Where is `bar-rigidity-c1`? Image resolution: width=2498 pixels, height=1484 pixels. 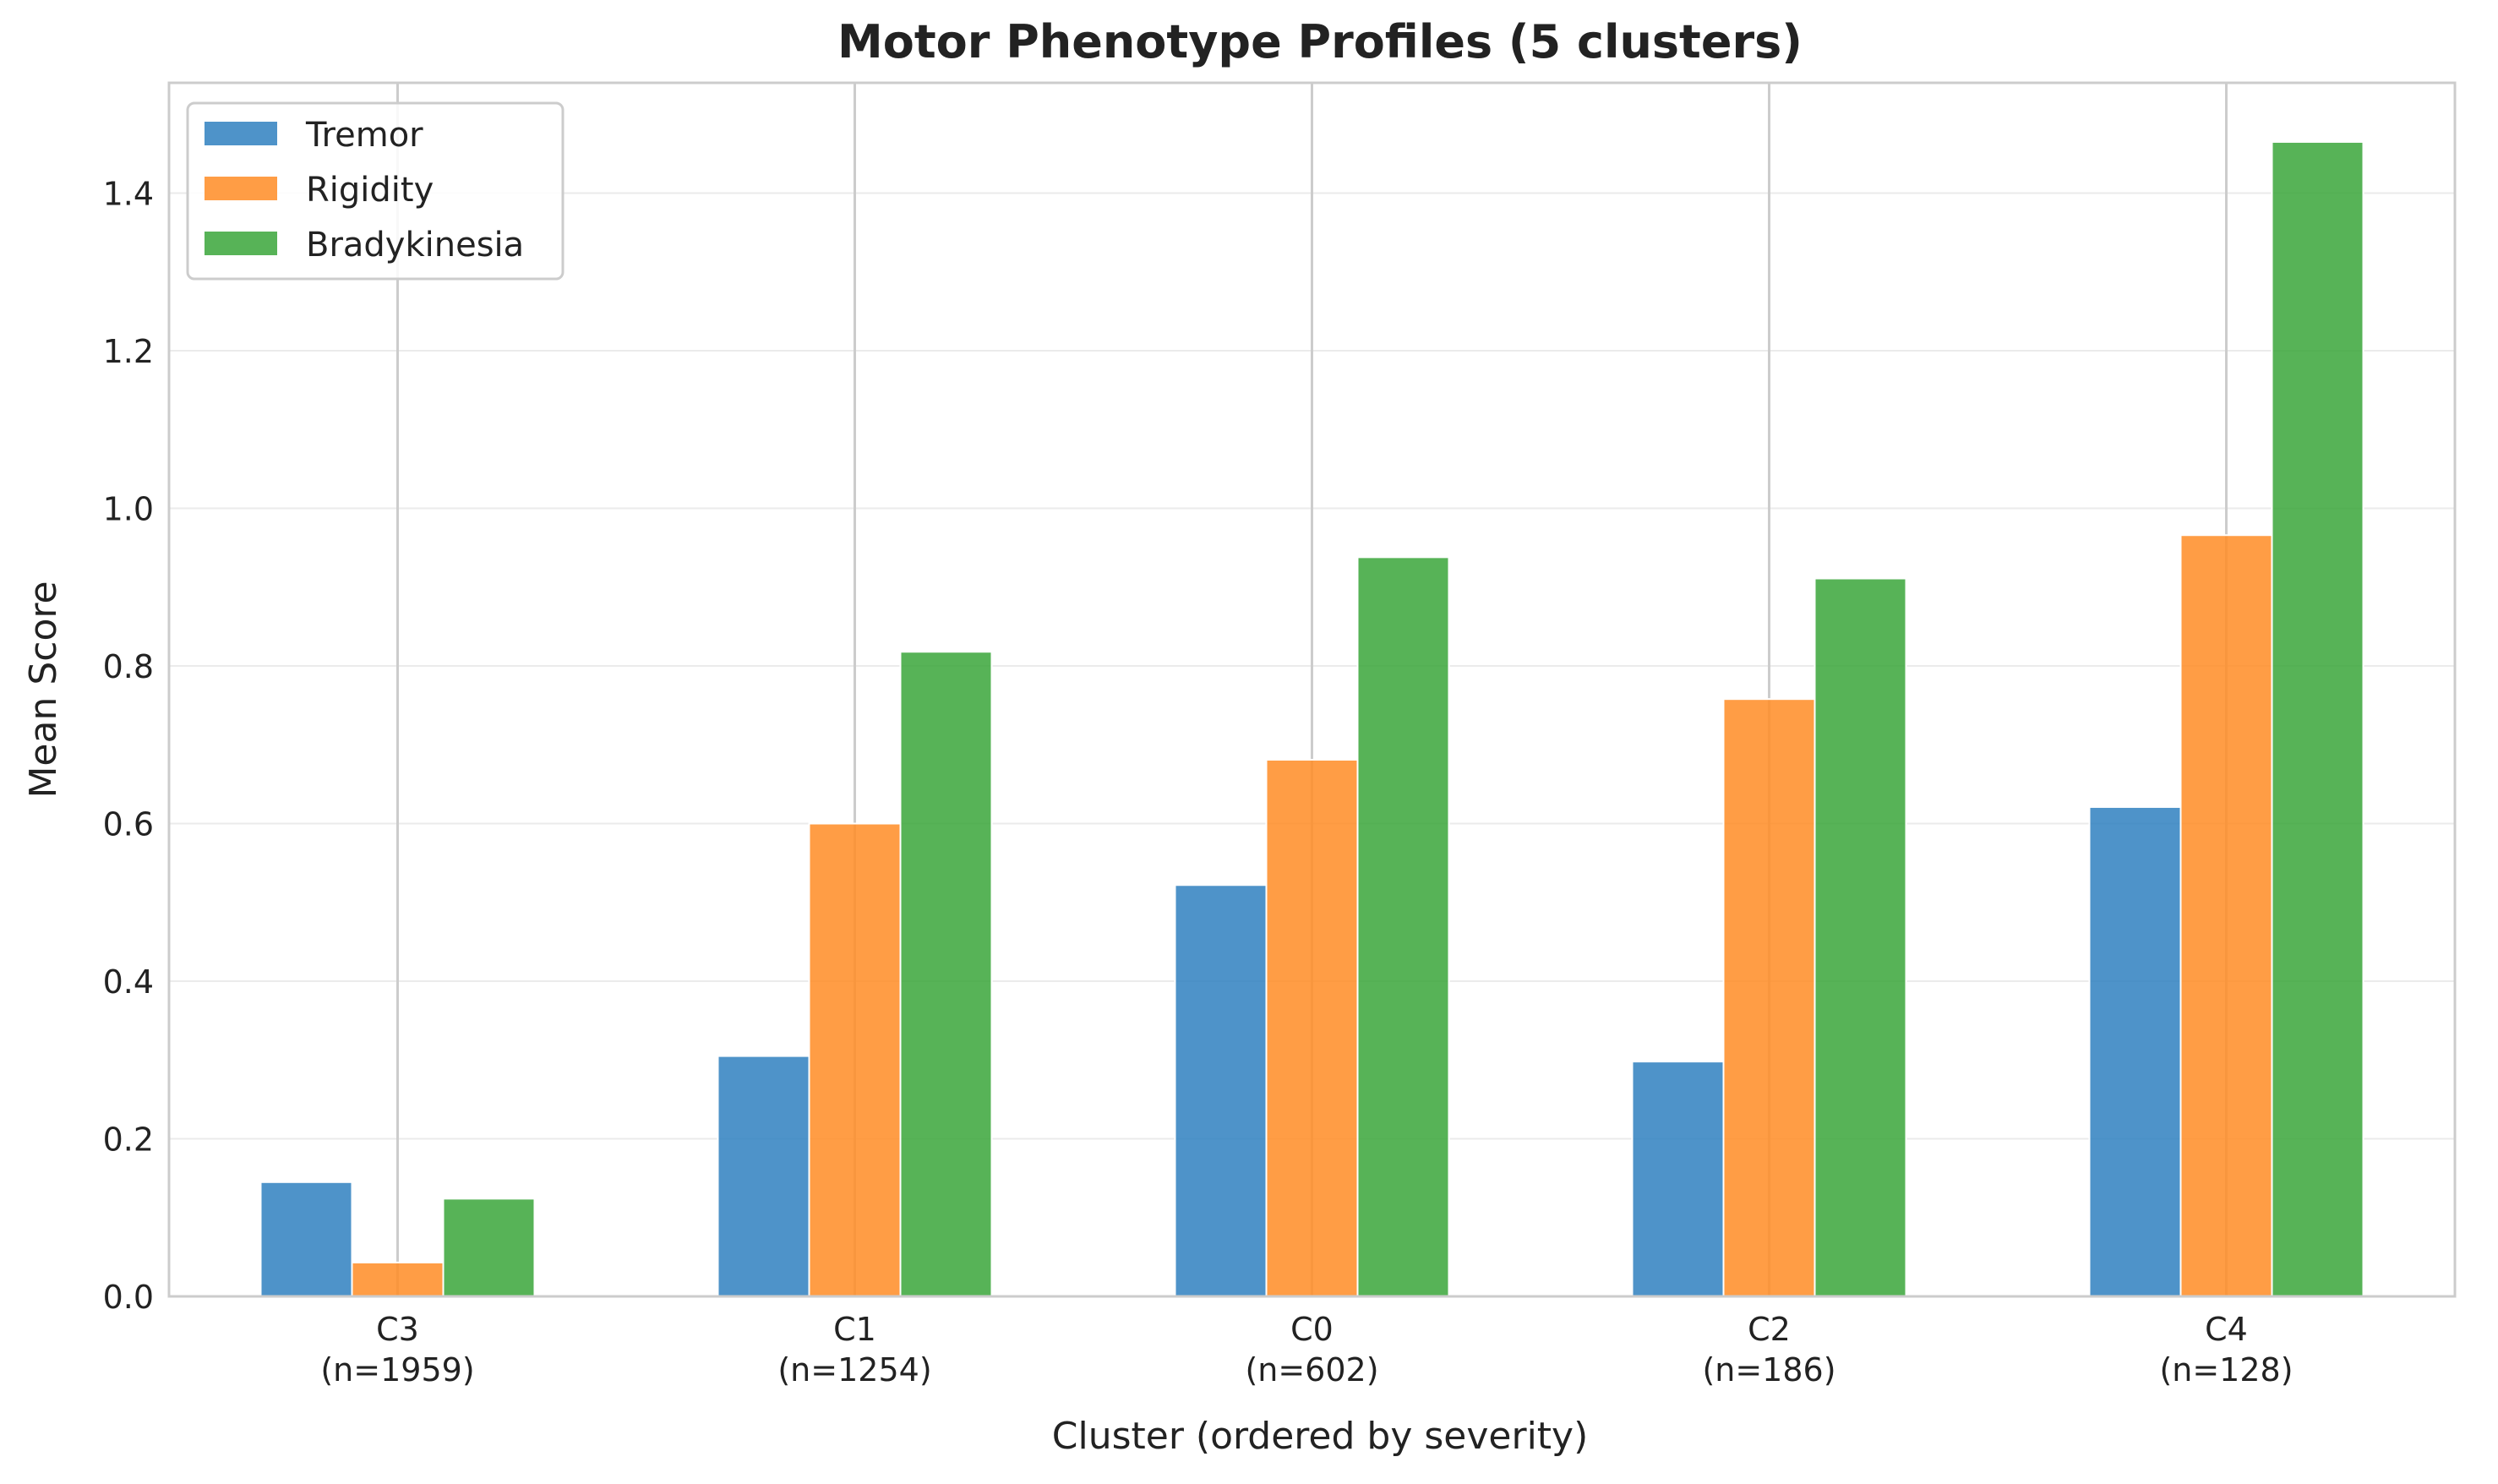 bar-rigidity-c1 is located at coordinates (855, 1060).